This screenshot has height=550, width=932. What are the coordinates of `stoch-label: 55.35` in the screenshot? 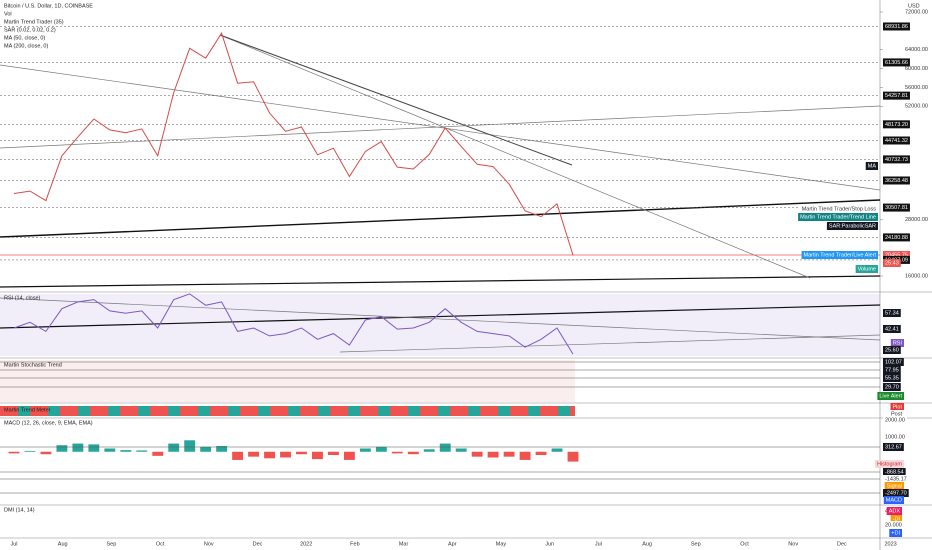 It's located at (892, 378).